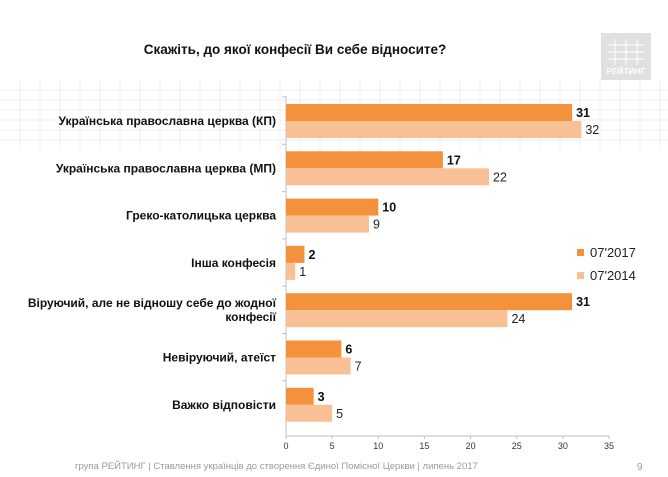  What do you see at coordinates (302, 272) in the screenshot?
I see `data-label-2014: 1` at bounding box center [302, 272].